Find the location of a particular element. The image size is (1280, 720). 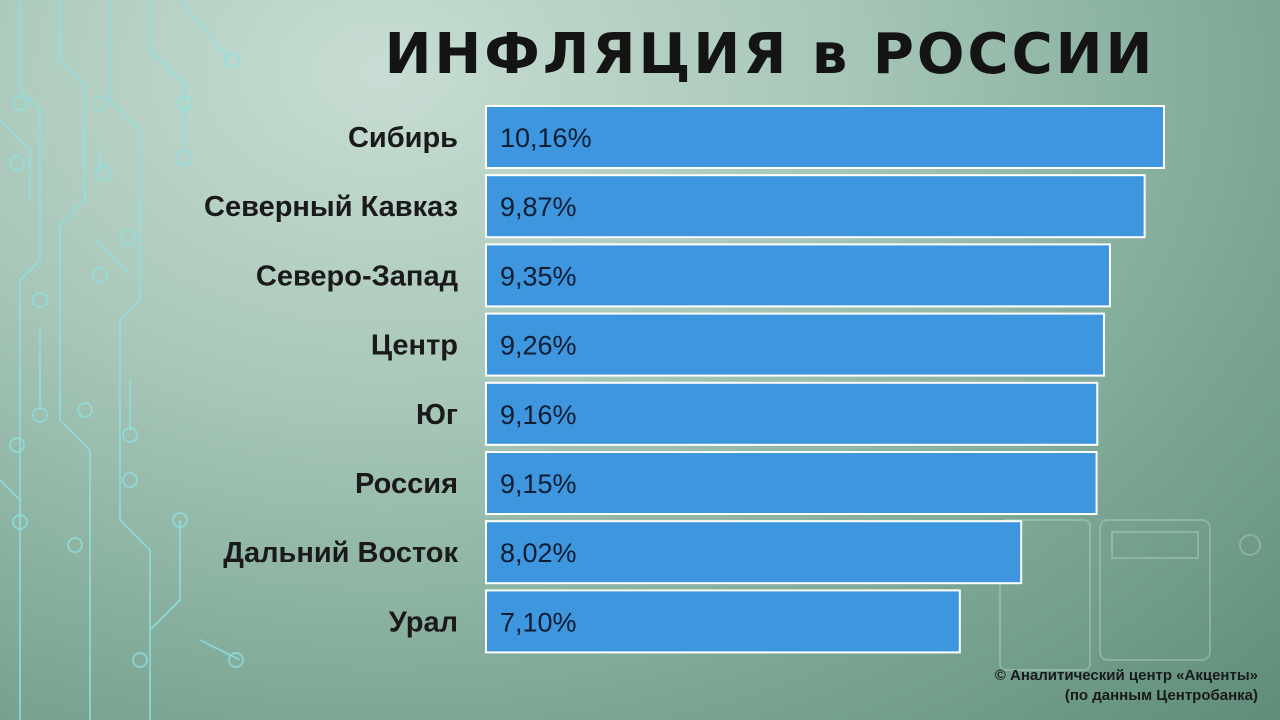

value-label-1: 9,87% is located at coordinates (538, 207).